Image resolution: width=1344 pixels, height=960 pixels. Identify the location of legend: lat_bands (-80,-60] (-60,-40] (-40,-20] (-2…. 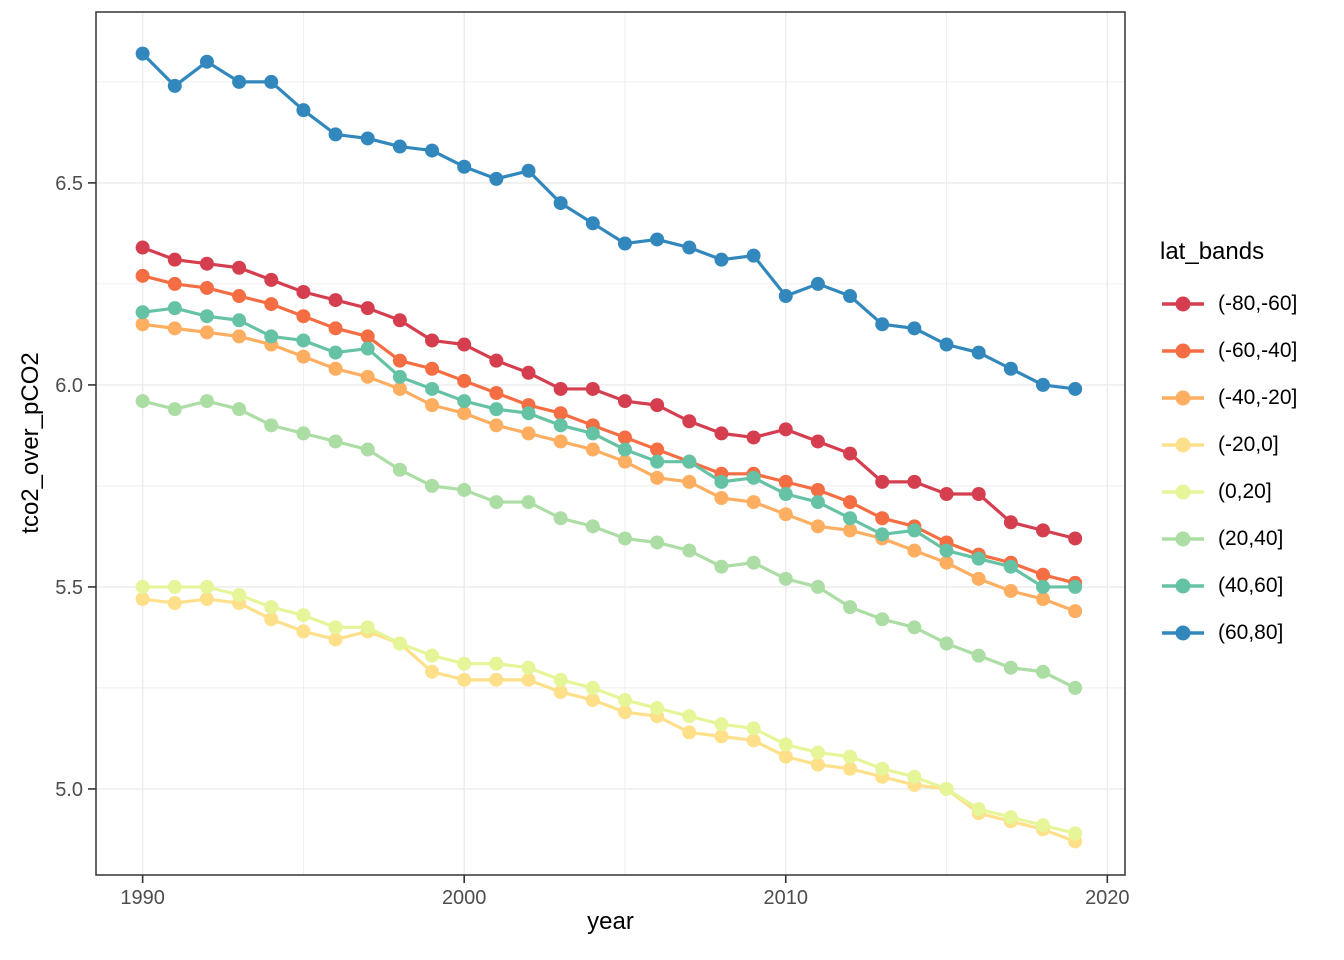
(1228, 447).